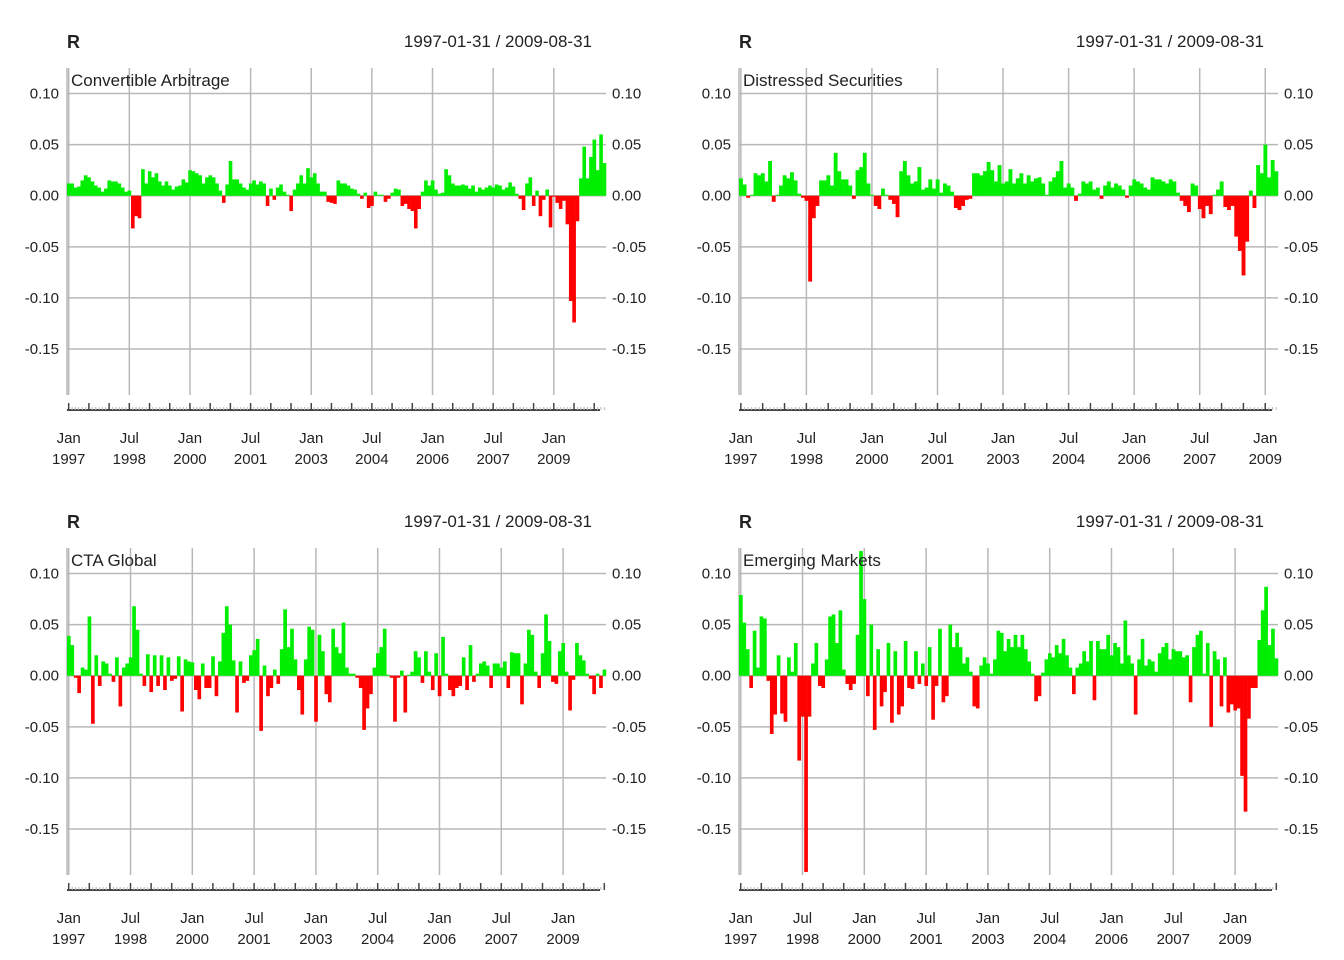  Describe the element at coordinates (716, 574) in the screenshot. I see `y-tick-label-left: 0.10` at that location.